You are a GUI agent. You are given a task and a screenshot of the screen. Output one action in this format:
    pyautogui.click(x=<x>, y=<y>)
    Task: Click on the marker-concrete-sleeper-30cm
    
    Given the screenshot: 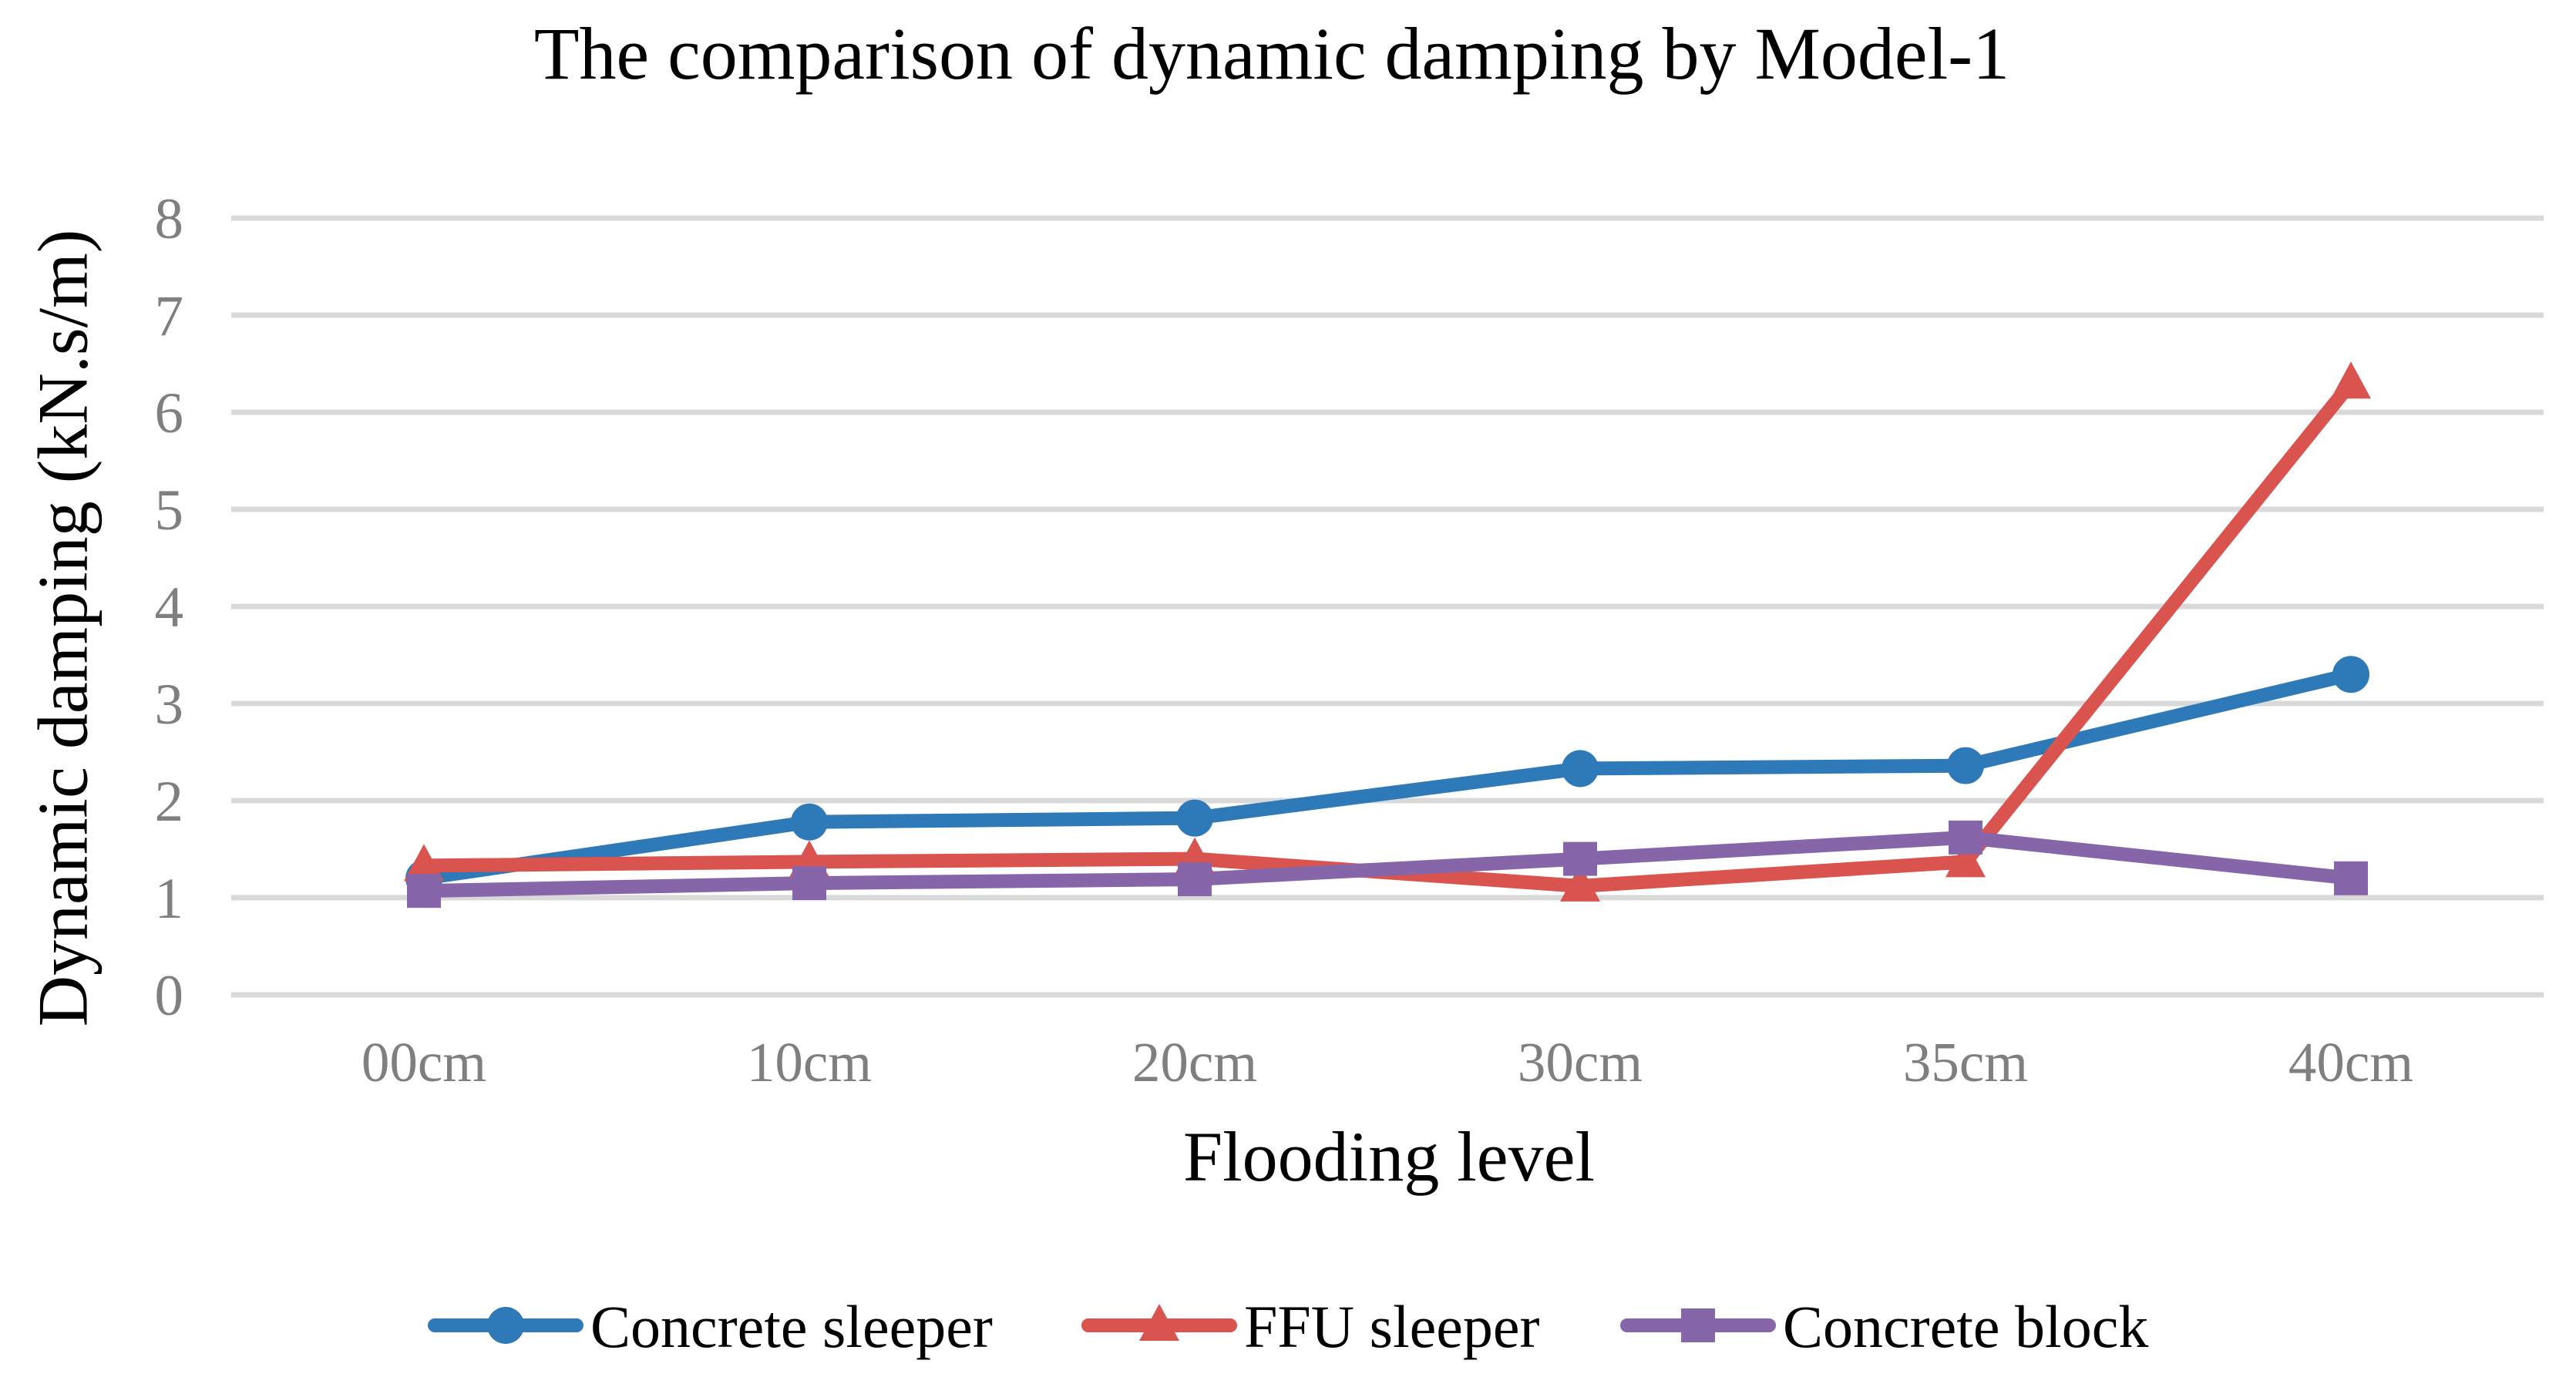 What is the action you would take?
    pyautogui.click(x=1580, y=769)
    